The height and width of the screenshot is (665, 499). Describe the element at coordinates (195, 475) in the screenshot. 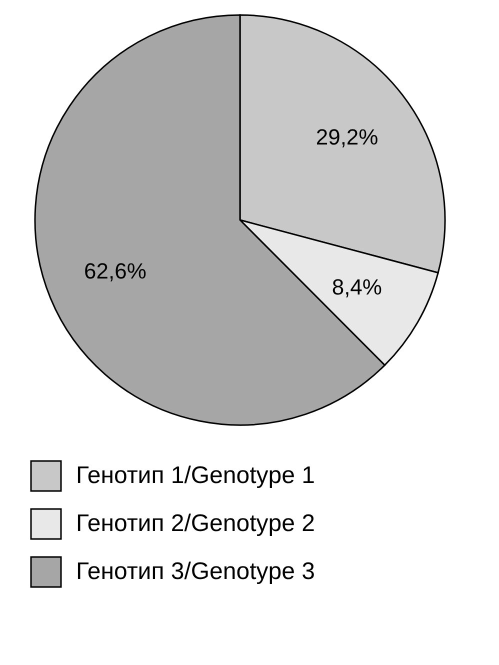

I see `legend-label: Генотип 1/Genotype 1` at that location.